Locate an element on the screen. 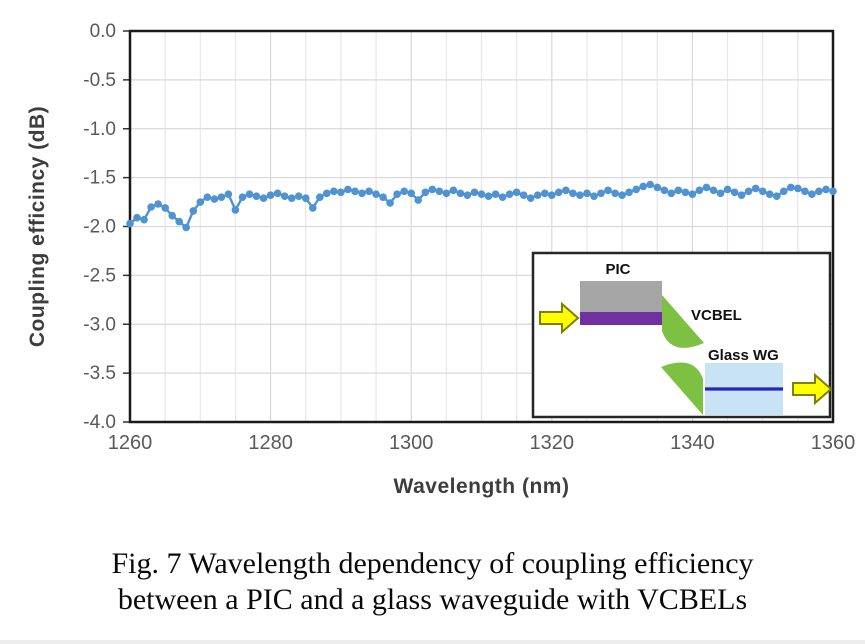 The height and width of the screenshot is (644, 865). x-tick-label: 1320 is located at coordinates (552, 443).